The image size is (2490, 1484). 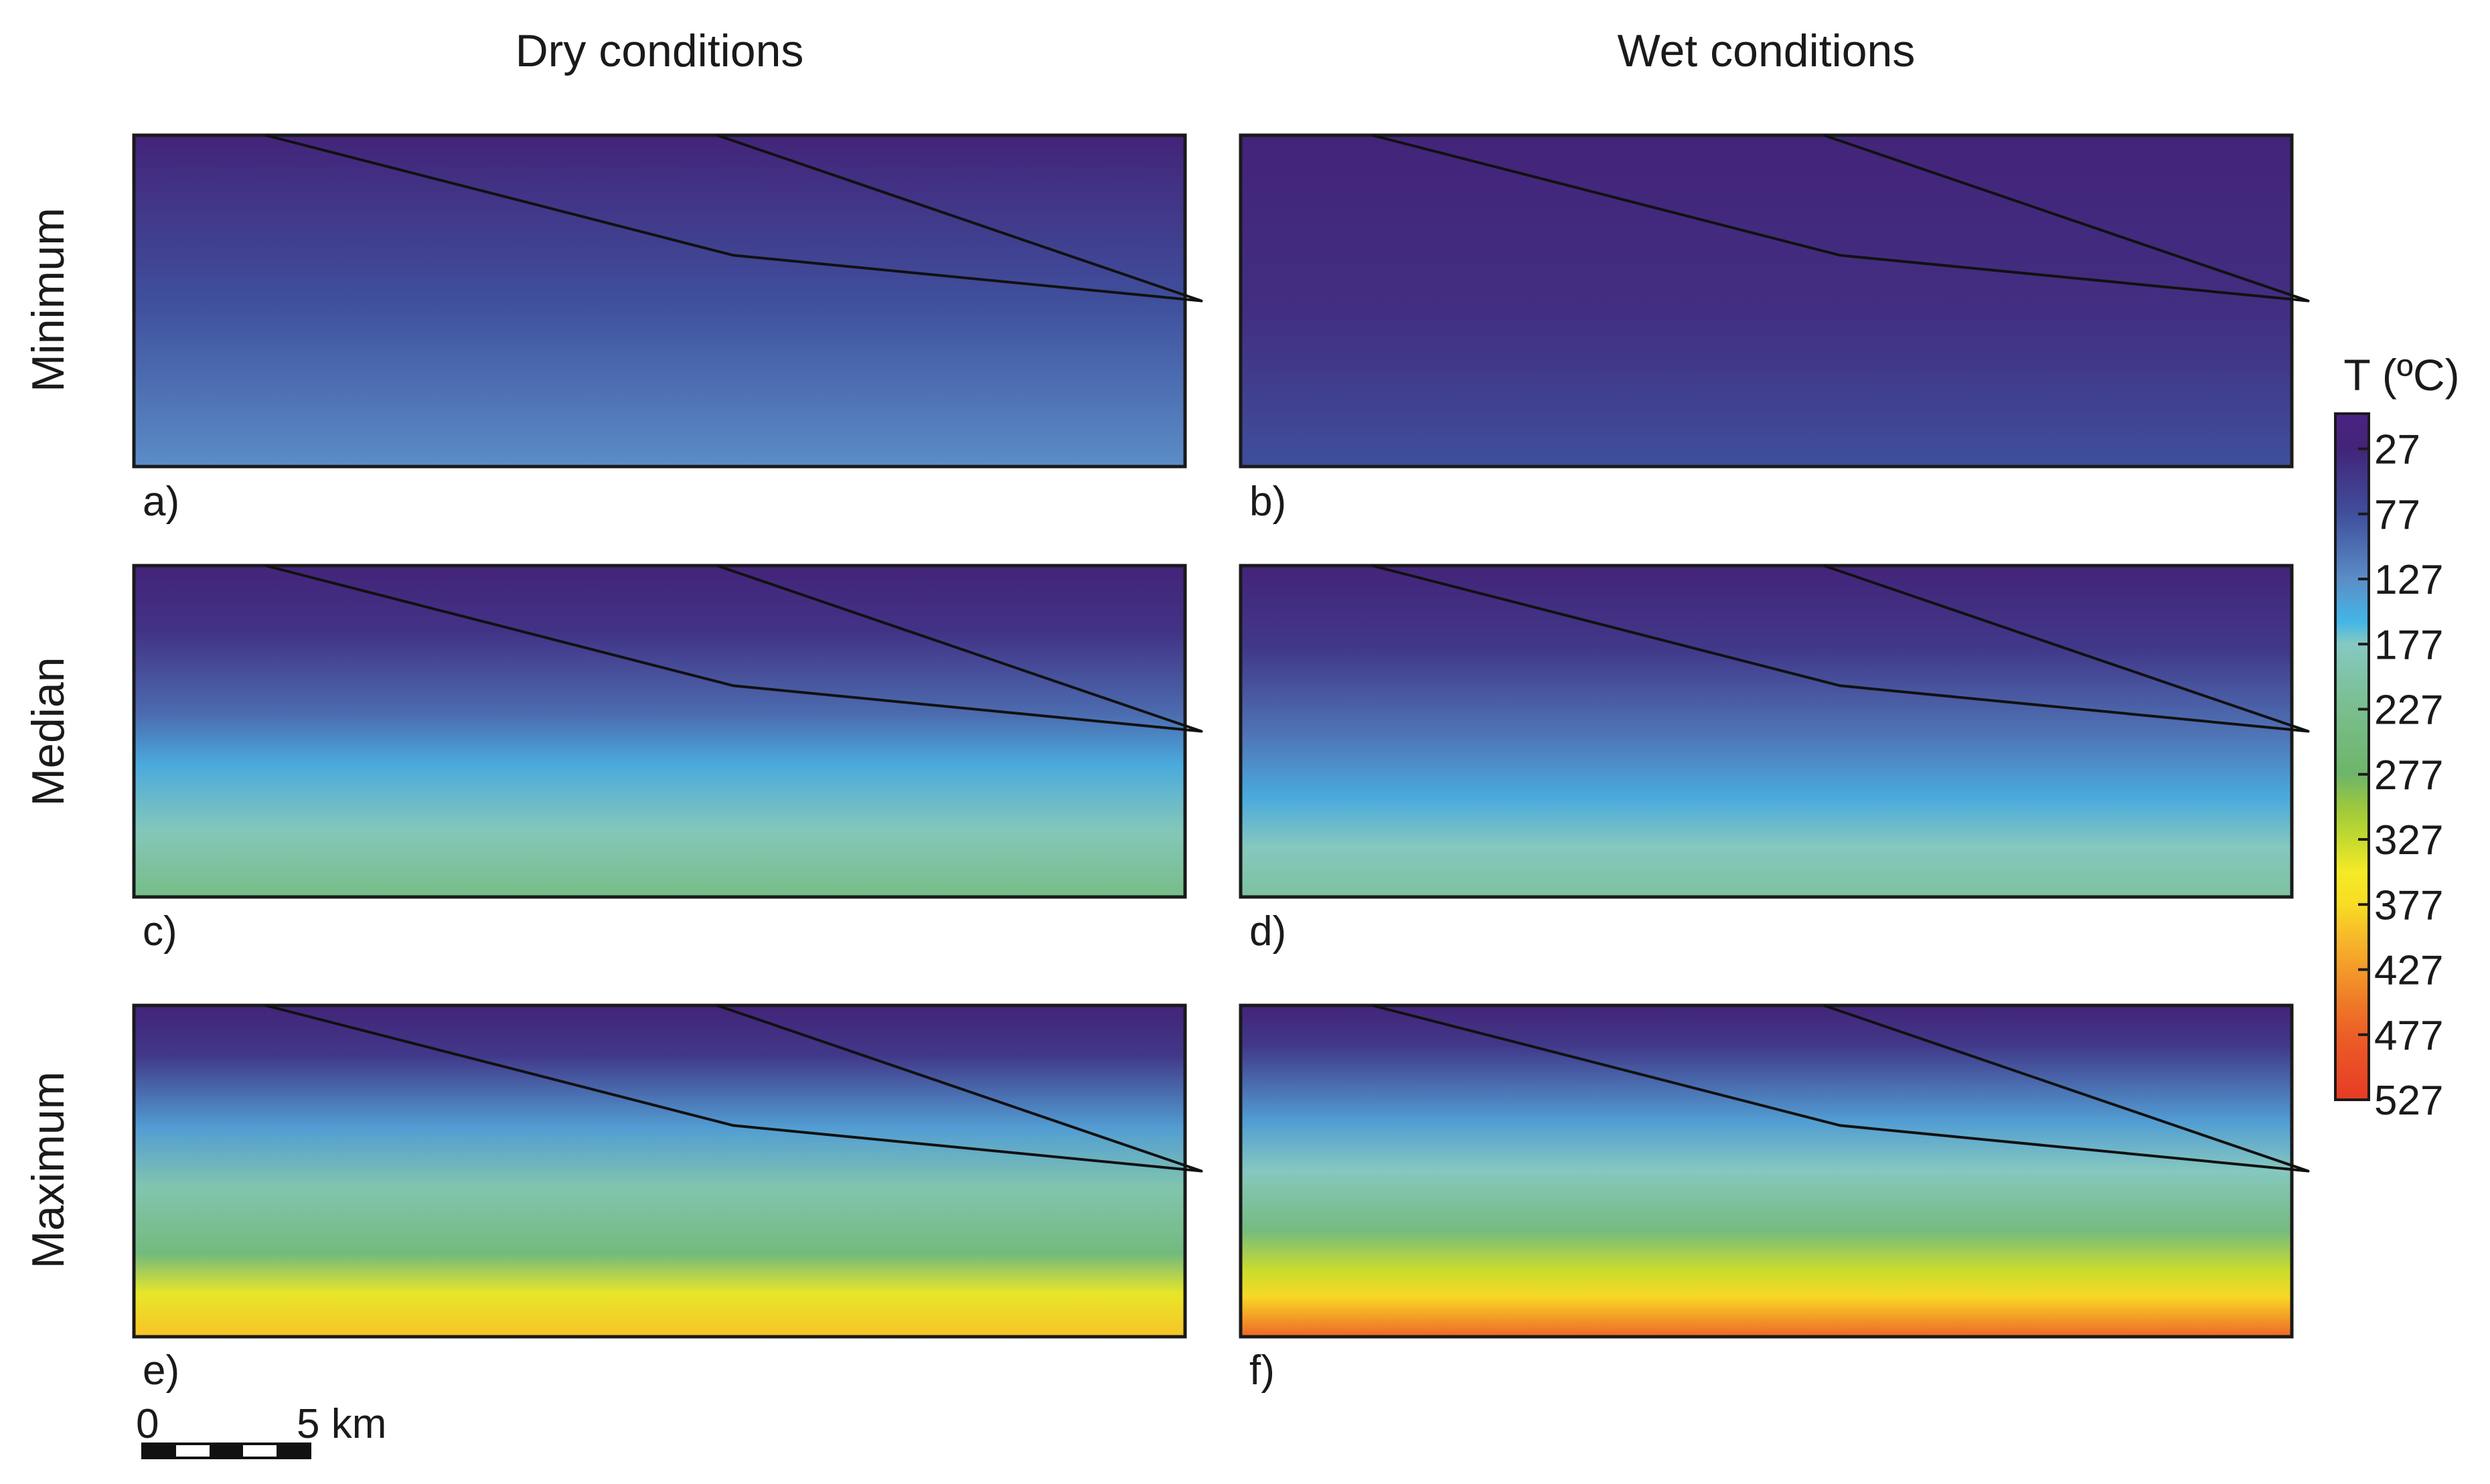 What do you see at coordinates (48, 1171) in the screenshot?
I see `row-title-maximum: Maximum` at bounding box center [48, 1171].